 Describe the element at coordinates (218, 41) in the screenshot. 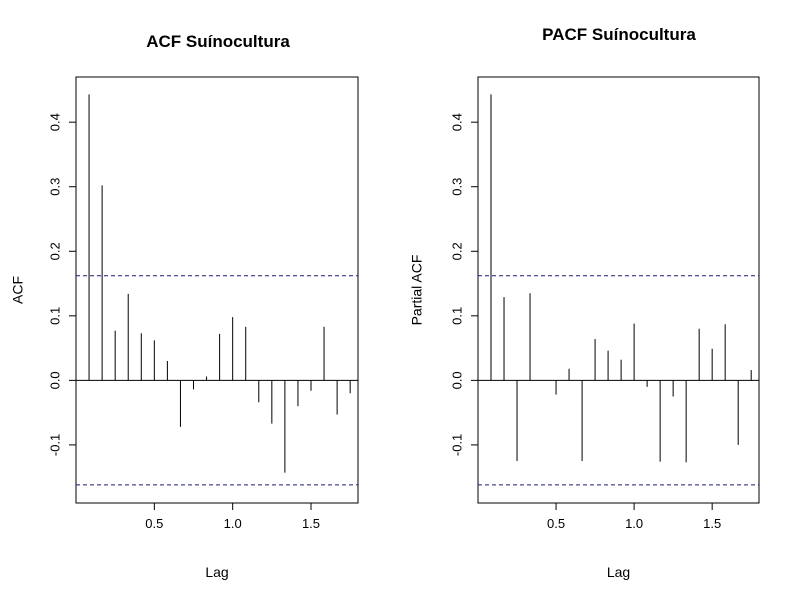

I see `chart-title: ACF Suínocultura` at that location.